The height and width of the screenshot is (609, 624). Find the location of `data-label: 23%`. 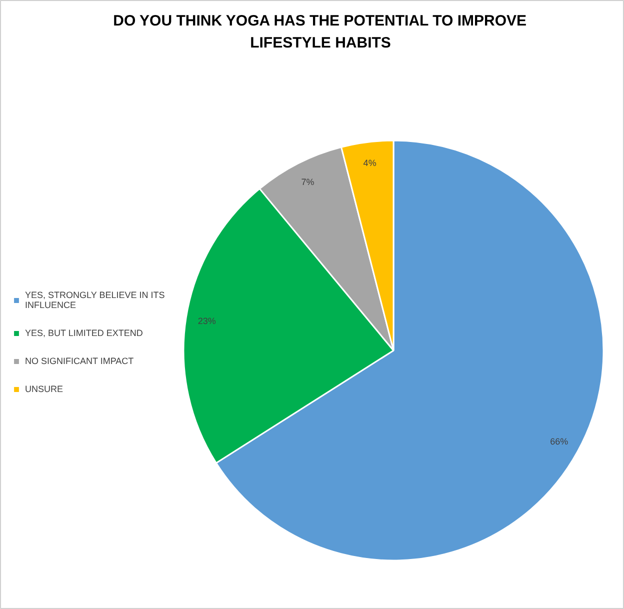

data-label: 23% is located at coordinates (207, 321).